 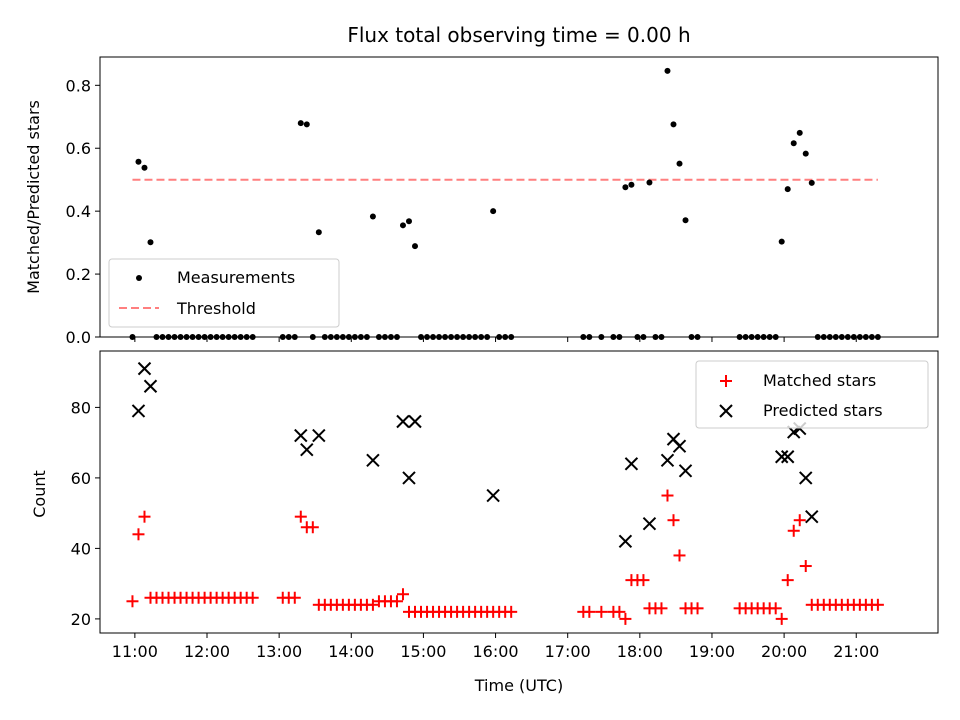 I want to click on legend-predicted-marker, so click(x=726, y=411).